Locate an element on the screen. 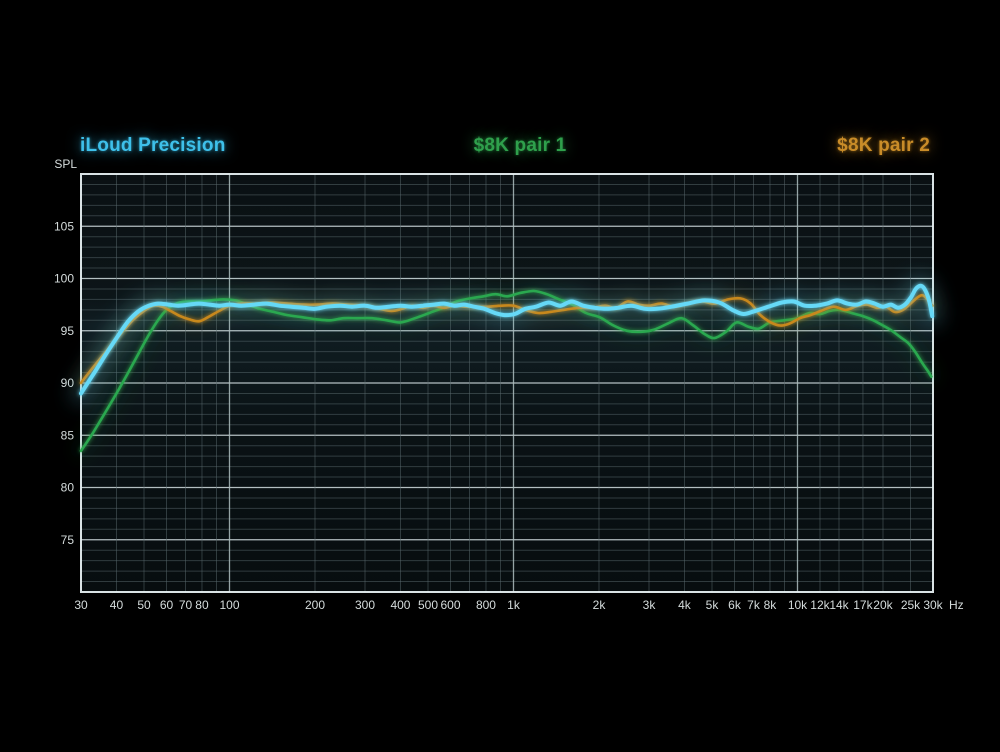  svg-text: 12k is located at coordinates (820, 605).